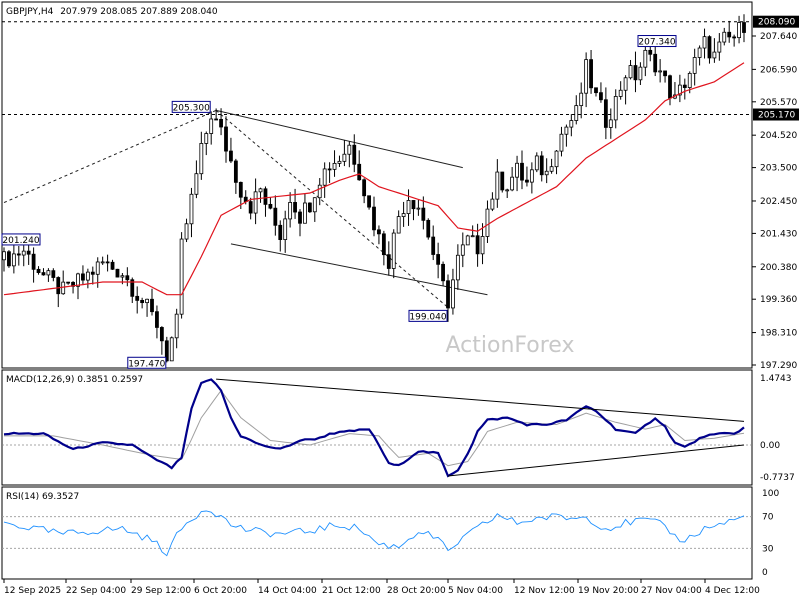  I want to click on time-tick-label: 6 Oct 20:00, so click(220, 591).